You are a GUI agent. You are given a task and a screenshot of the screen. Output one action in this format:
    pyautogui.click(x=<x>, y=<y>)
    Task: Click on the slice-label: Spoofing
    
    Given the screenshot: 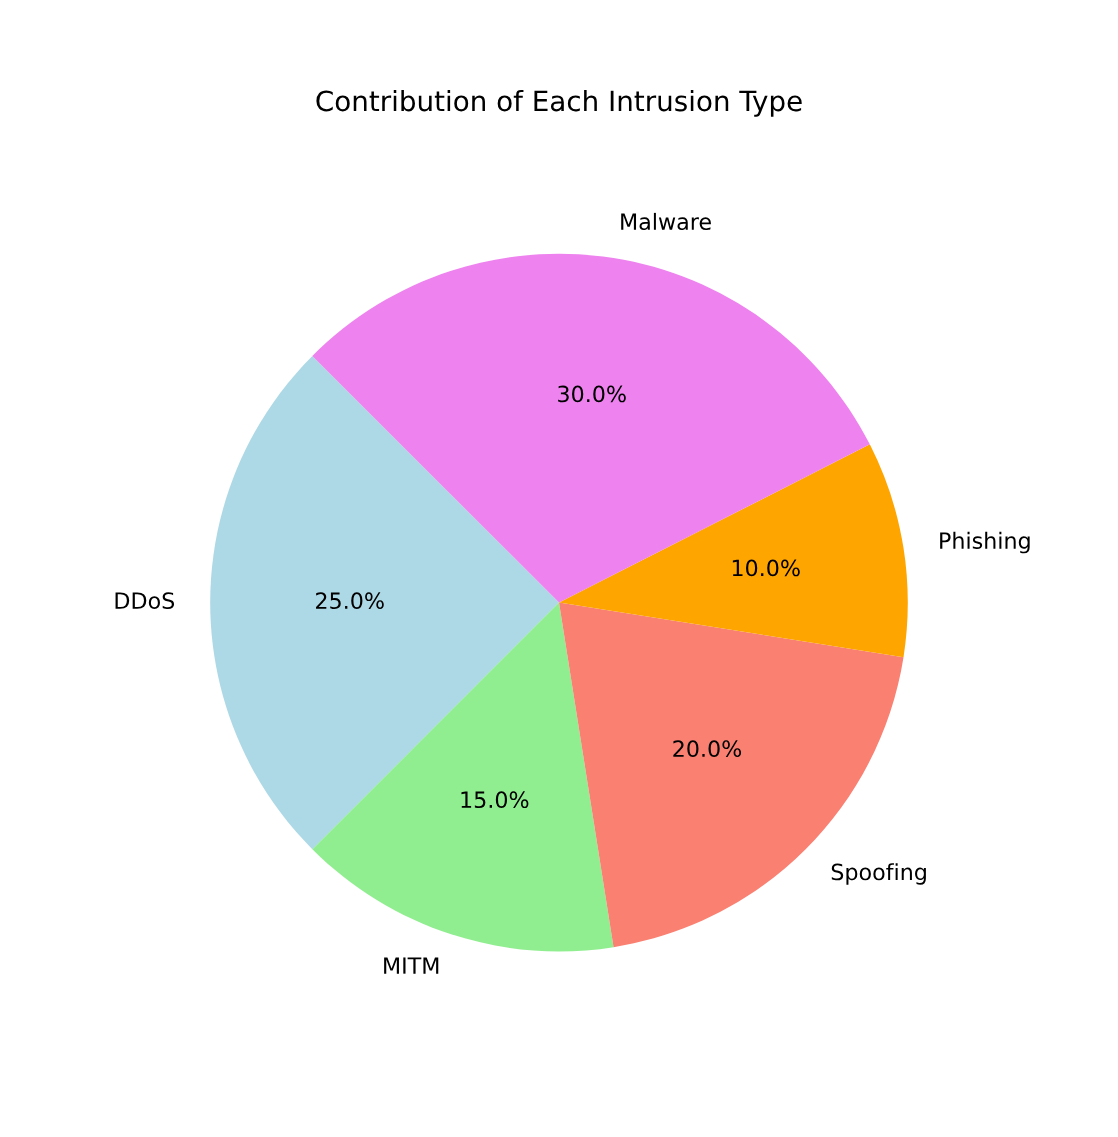 What is the action you would take?
    pyautogui.click(x=878, y=874)
    